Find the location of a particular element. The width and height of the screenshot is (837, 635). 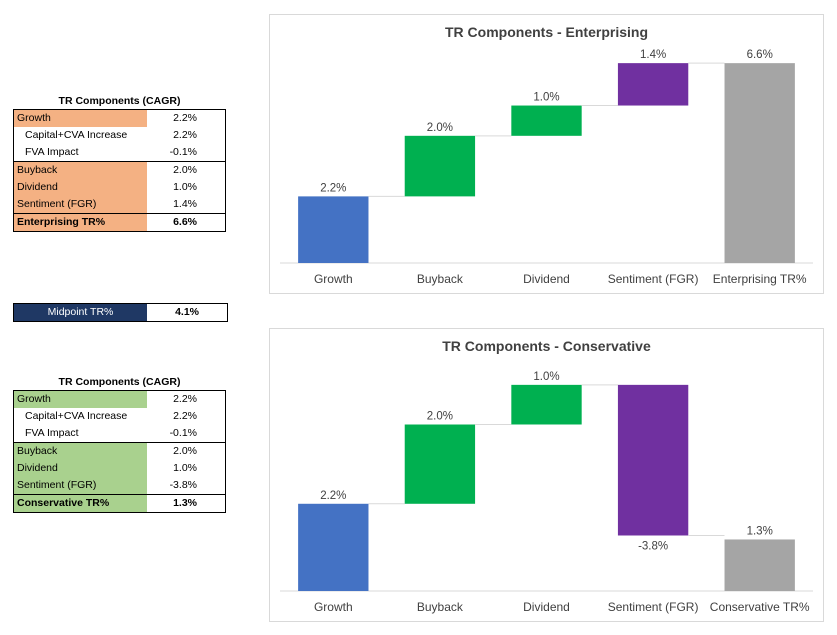

category-label: Conservative TR% is located at coordinates (760, 607).